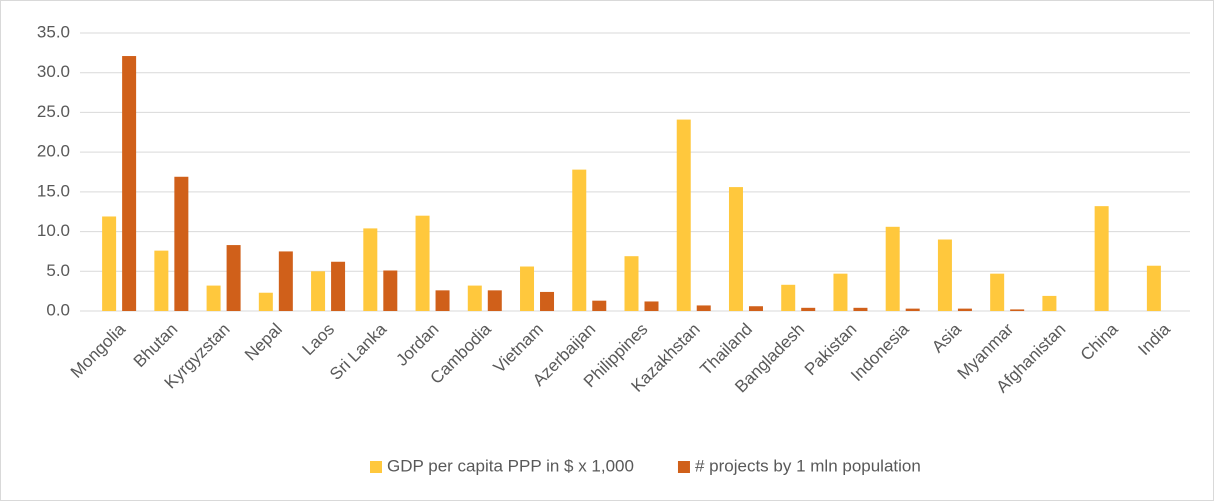  I want to click on y-tick-label: 5.0, so click(58, 270).